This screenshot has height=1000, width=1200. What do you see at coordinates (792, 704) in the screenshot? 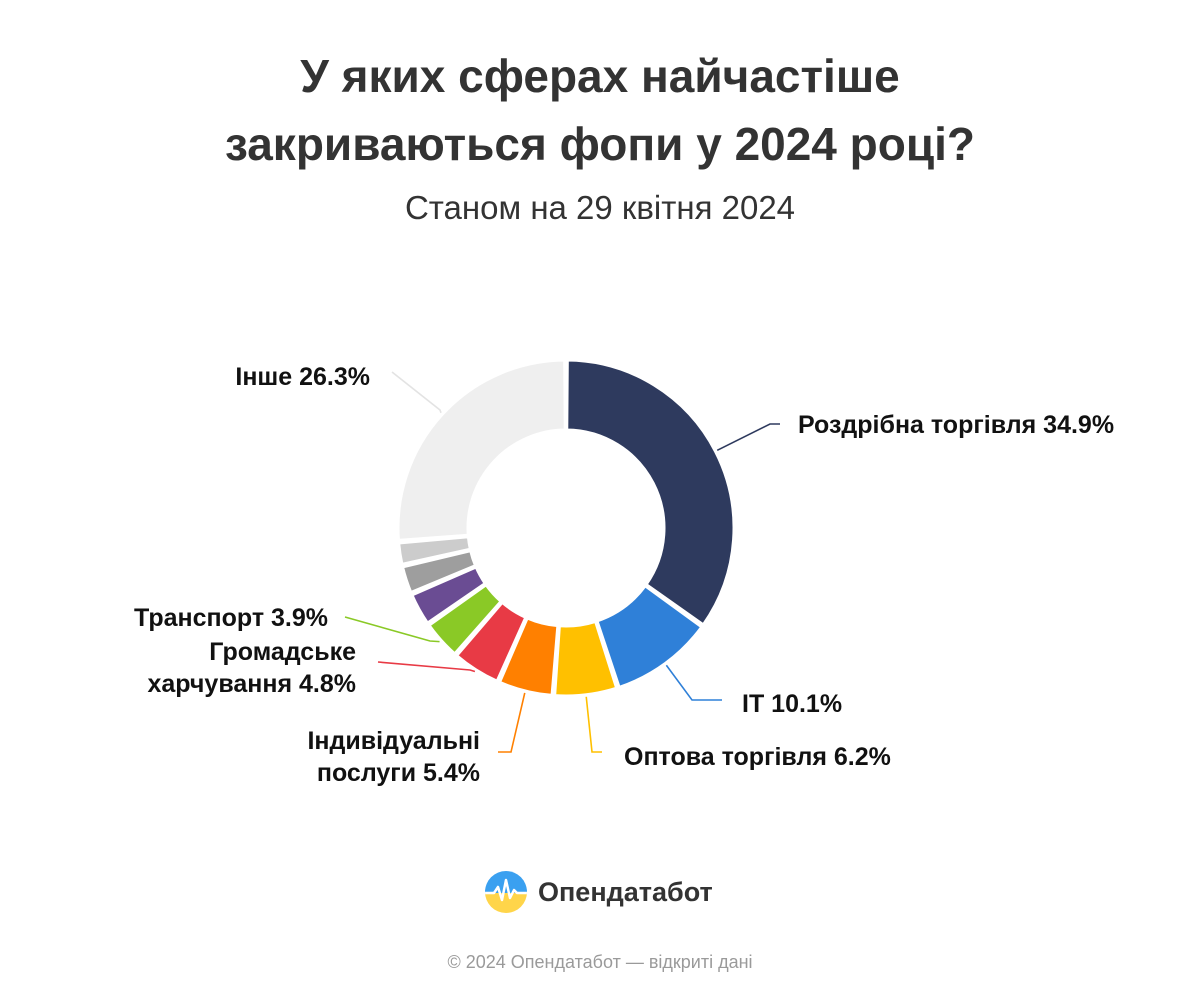
I see `data-label-2: IT 10.1%` at bounding box center [792, 704].